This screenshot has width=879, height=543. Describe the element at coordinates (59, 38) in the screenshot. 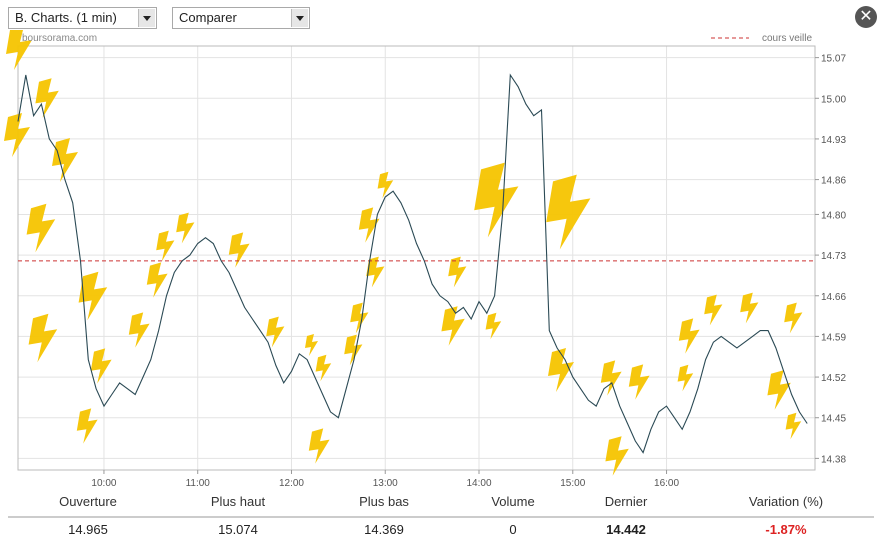

I see `watermark: boursorama.com` at that location.